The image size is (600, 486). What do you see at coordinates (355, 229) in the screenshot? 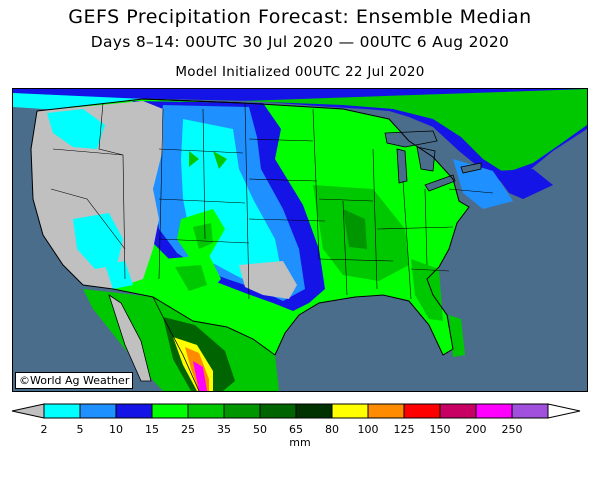
I see `midwest-core` at bounding box center [355, 229].